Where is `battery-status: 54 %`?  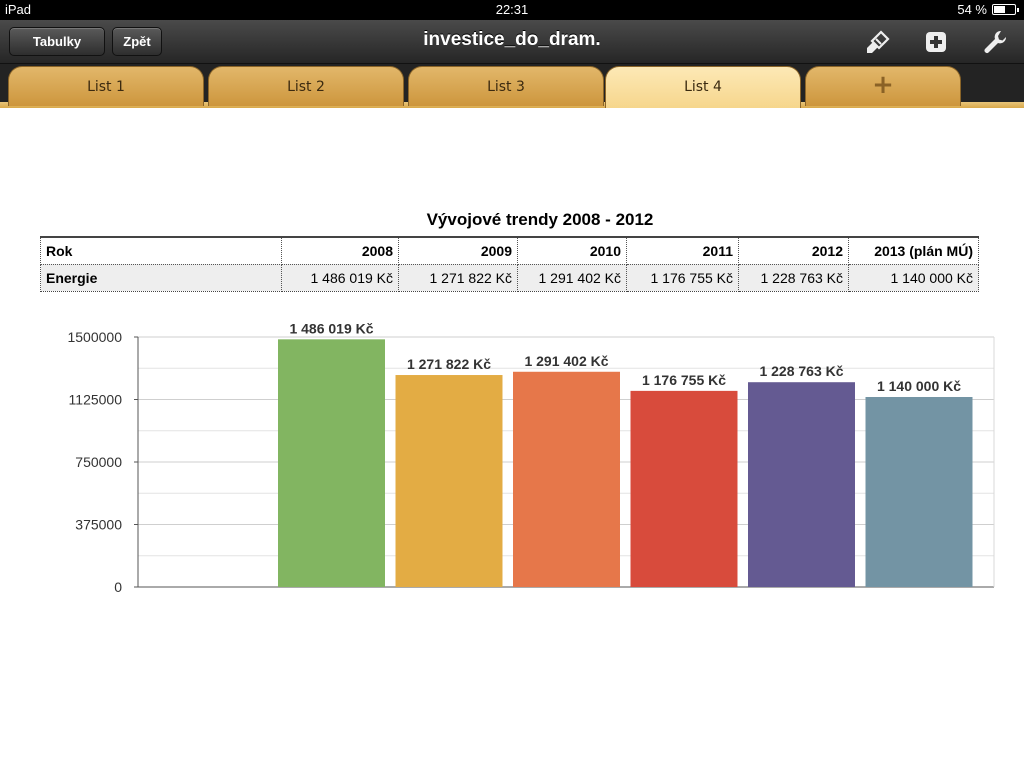 battery-status: 54 % is located at coordinates (988, 9).